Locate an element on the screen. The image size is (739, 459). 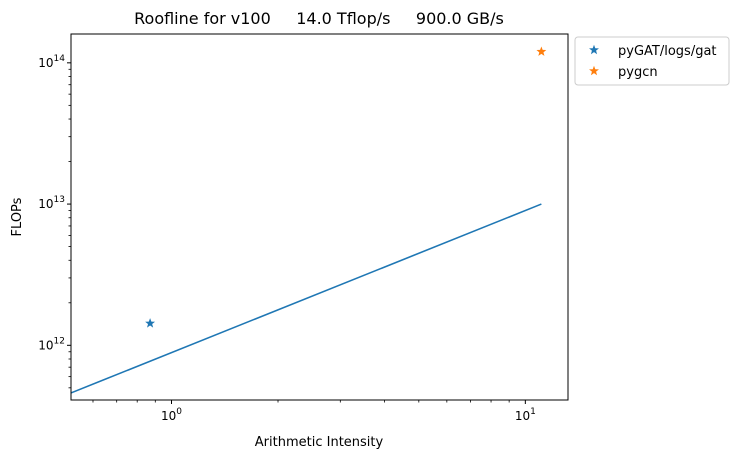
x-axis-label: Arithmetic Intensity is located at coordinates (319, 442).